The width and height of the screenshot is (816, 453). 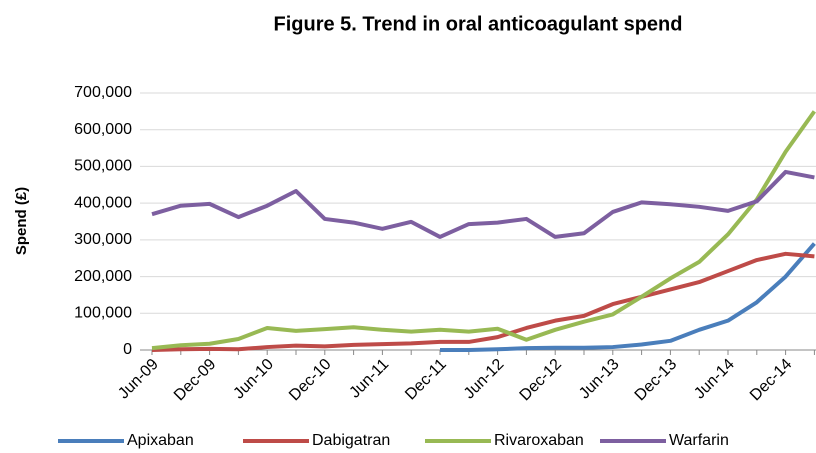 I want to click on x-tick-label: Dec-11, so click(x=426, y=380).